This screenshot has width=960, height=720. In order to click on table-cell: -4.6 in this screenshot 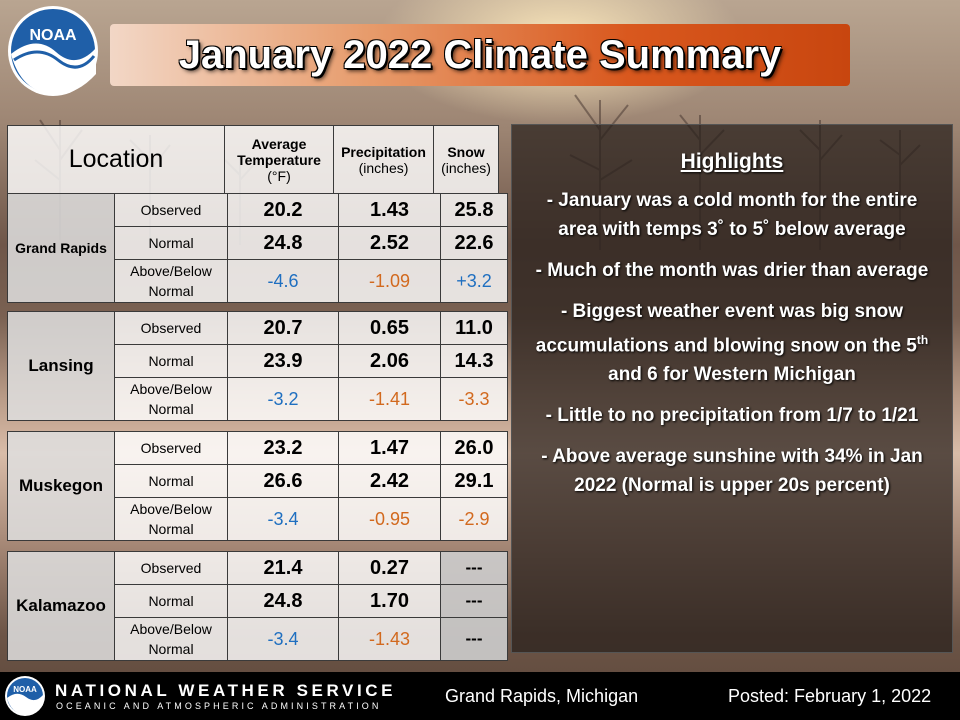, I will do `click(283, 281)`.